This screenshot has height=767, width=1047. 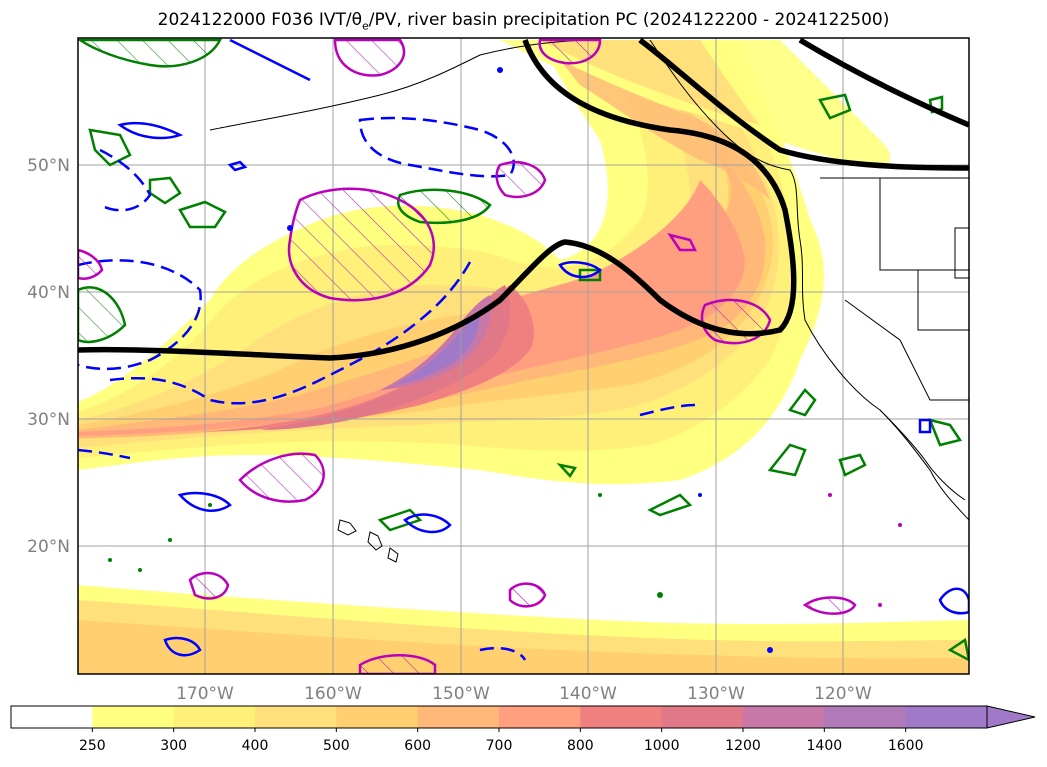 What do you see at coordinates (255, 746) in the screenshot?
I see `colorbar-label: 400` at bounding box center [255, 746].